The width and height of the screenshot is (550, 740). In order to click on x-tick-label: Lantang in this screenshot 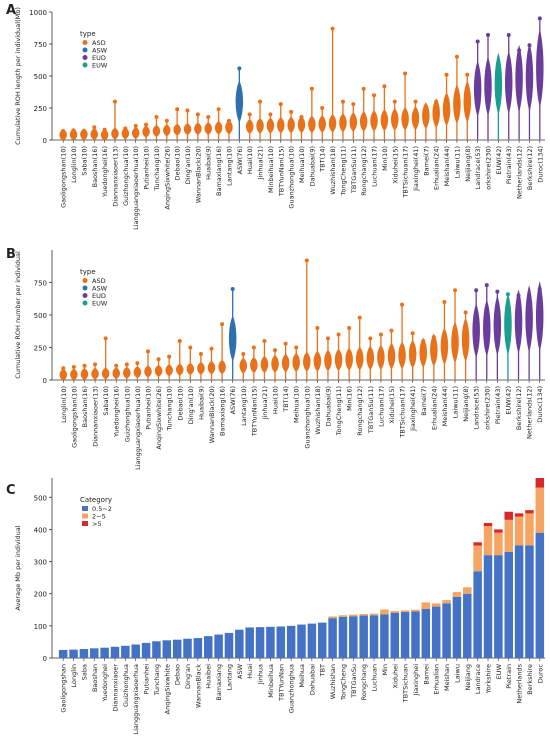, I will do `click(229, 677)`.